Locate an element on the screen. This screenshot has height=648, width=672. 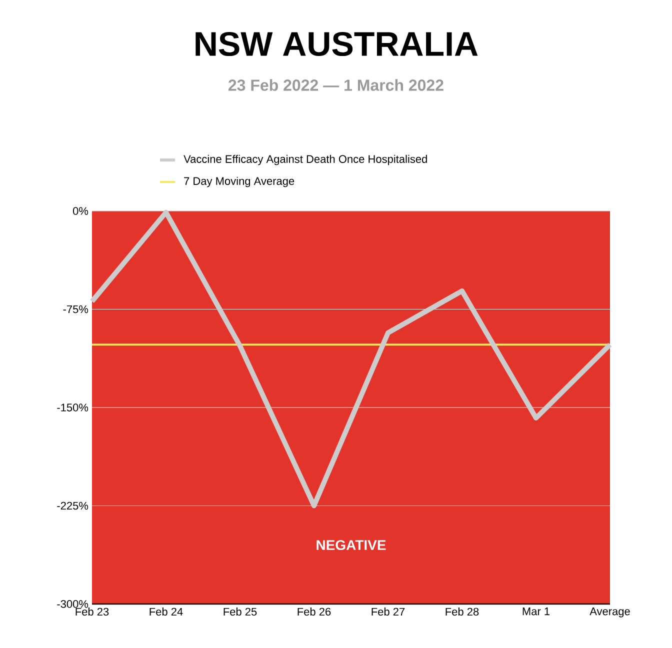
x-tick-label: Mar 1 is located at coordinates (536, 612).